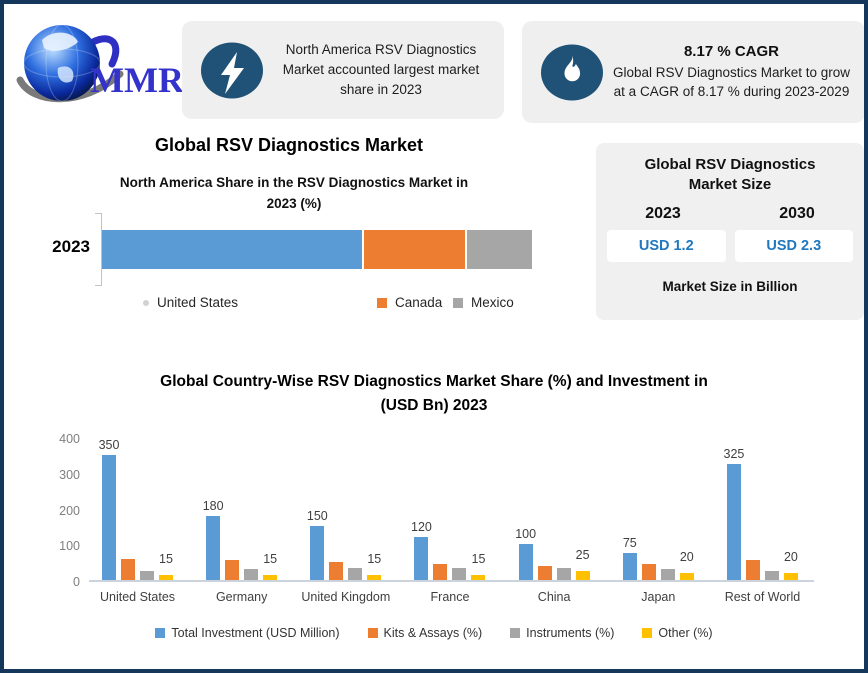 Image resolution: width=868 pixels, height=673 pixels. I want to click on bar-total-investment-usd-million-united-states, so click(109, 517).